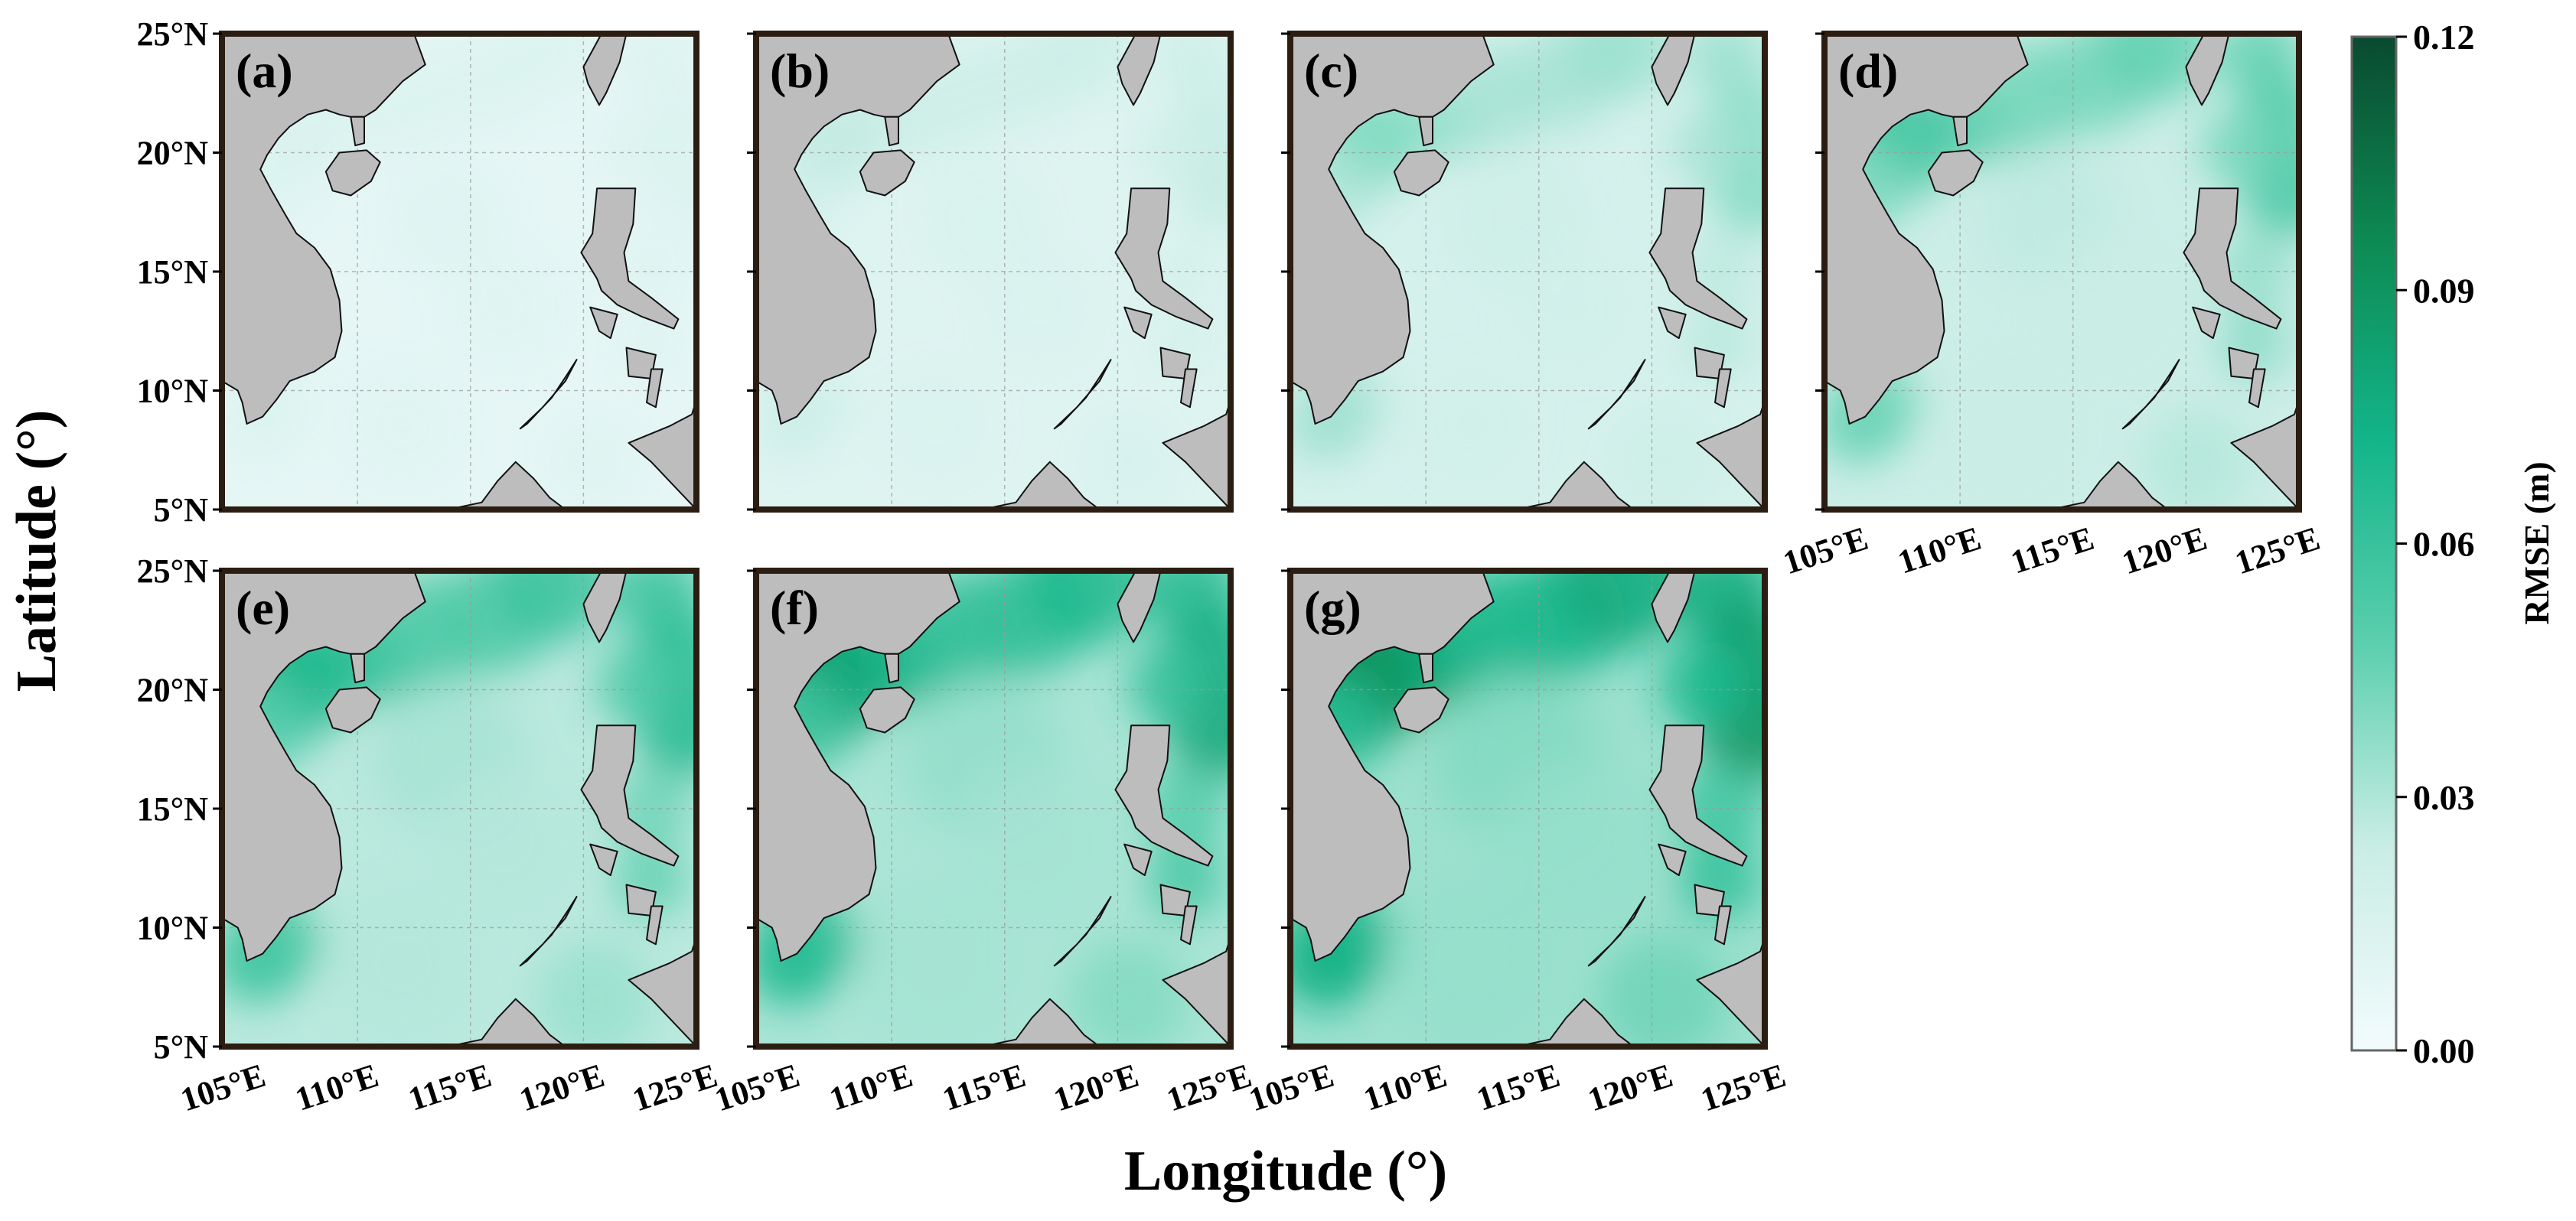 The width and height of the screenshot is (2576, 1221). Describe the element at coordinates (2536, 542) in the screenshot. I see `colorbar-label: RMSE (m)` at that location.